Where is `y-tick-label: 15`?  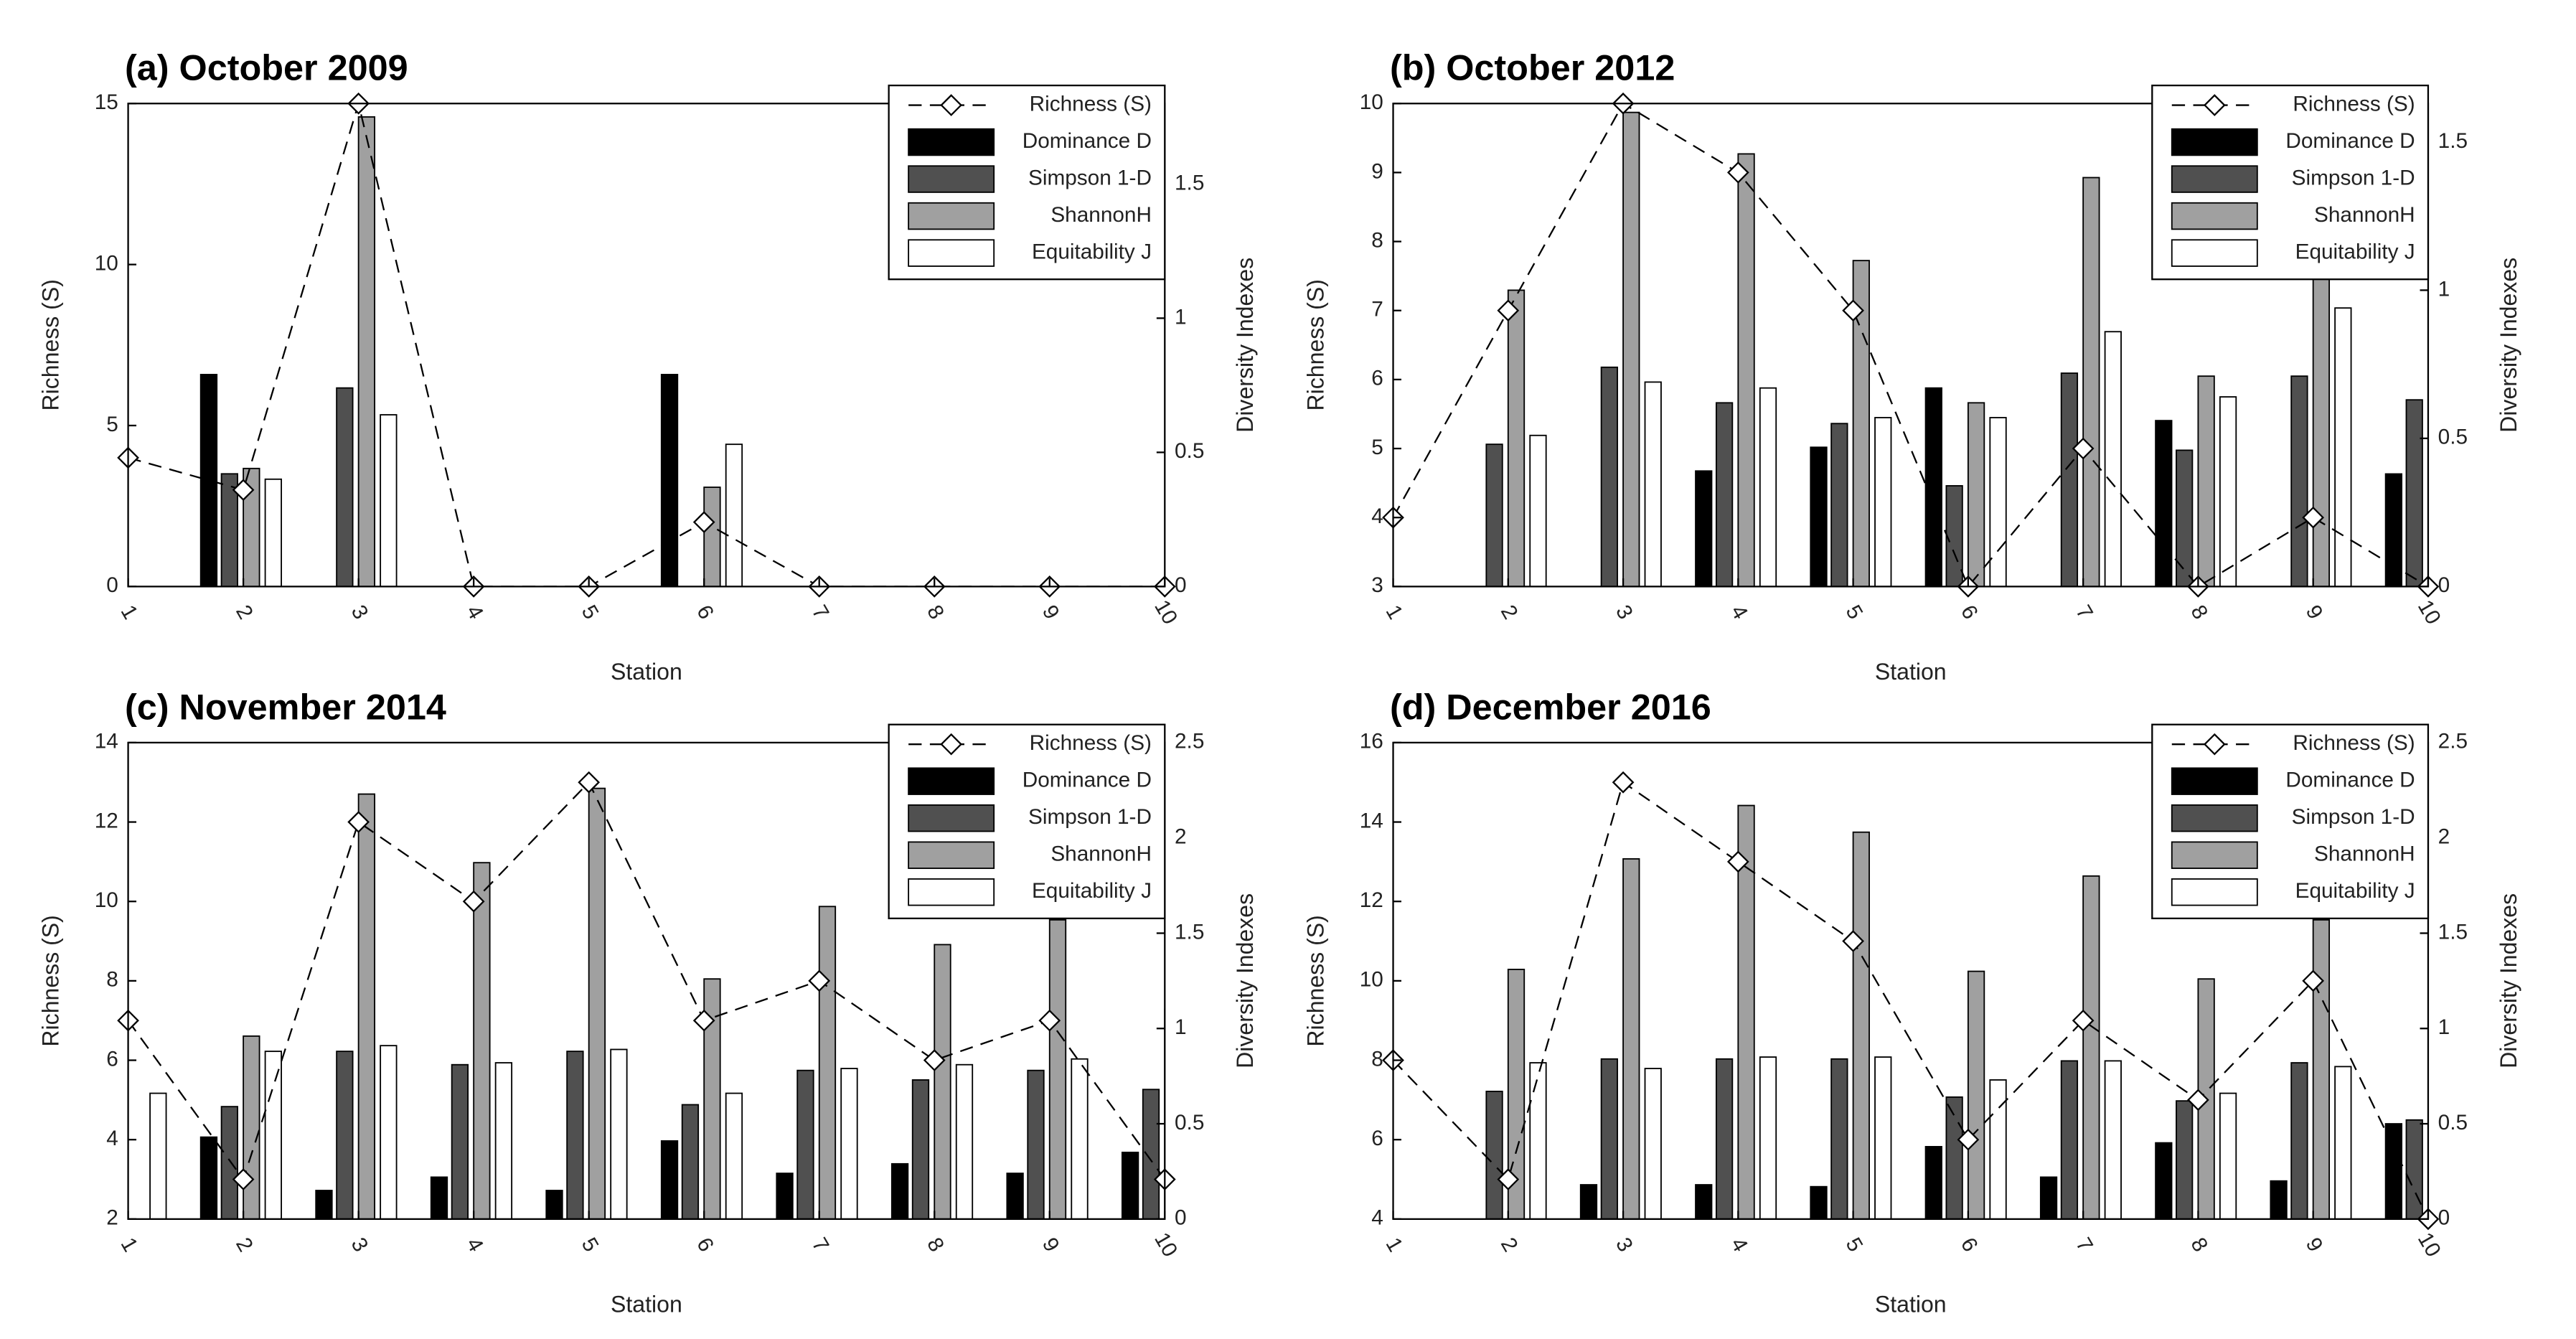 y-tick-label: 15 is located at coordinates (106, 102).